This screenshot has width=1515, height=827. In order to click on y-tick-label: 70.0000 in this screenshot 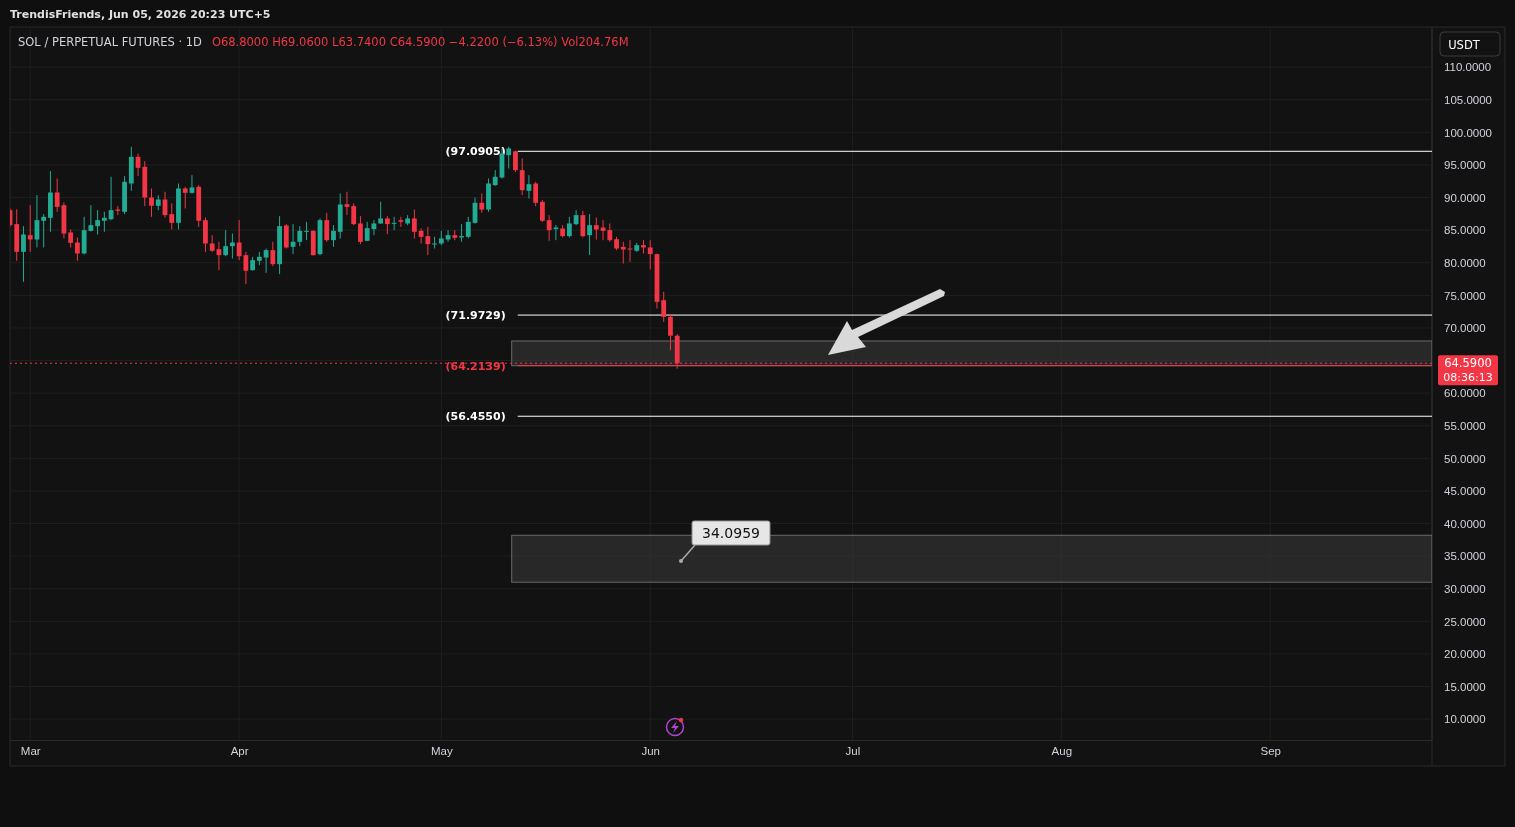, I will do `click(1465, 328)`.